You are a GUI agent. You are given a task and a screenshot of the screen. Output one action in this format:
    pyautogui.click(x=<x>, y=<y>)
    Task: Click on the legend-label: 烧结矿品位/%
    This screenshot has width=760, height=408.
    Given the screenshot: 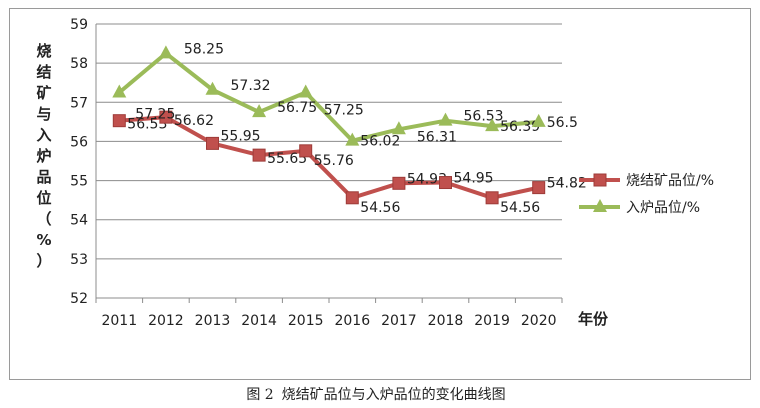 What is the action you would take?
    pyautogui.click(x=670, y=181)
    